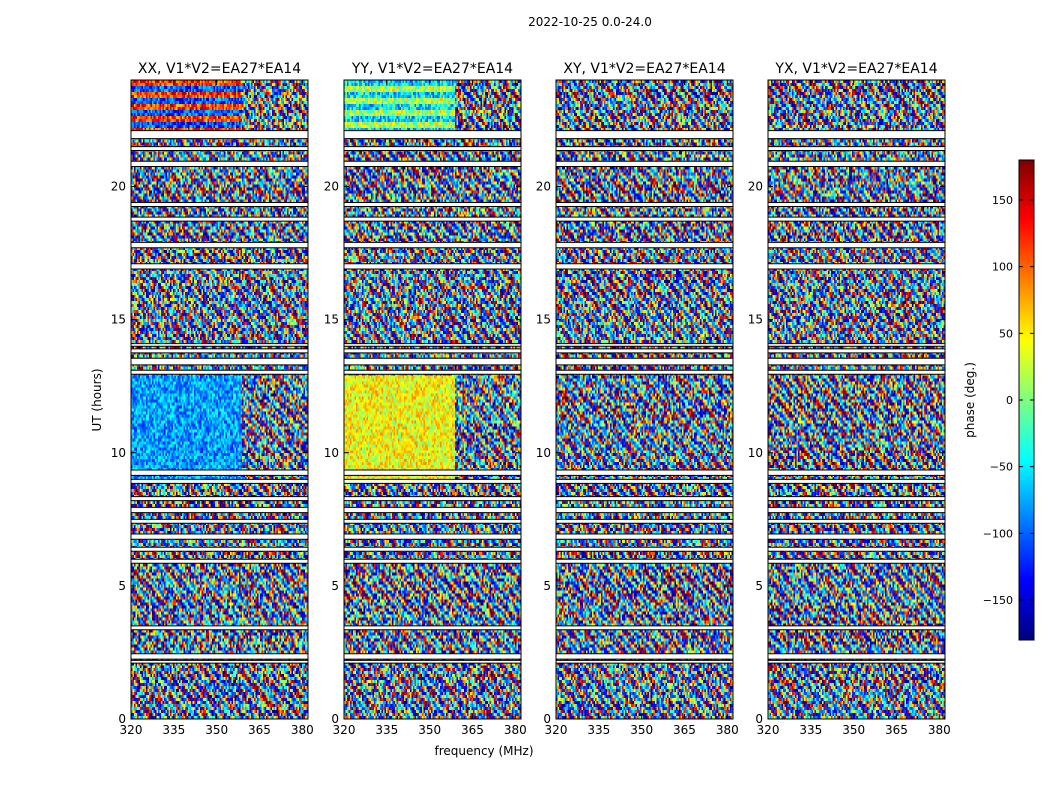 This screenshot has width=1050, height=804. What do you see at coordinates (483, 751) in the screenshot?
I see `x-axis-label: frequency (MHz)` at bounding box center [483, 751].